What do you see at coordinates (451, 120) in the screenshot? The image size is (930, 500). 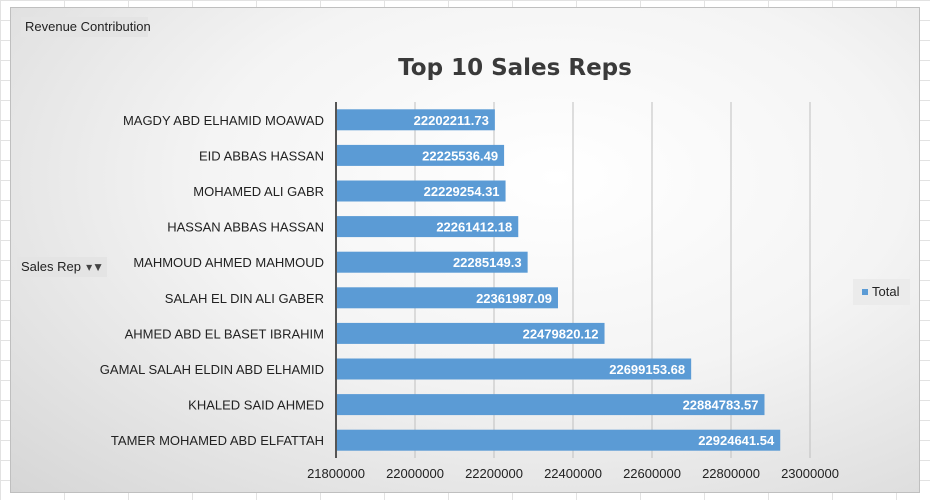 I see `data-label: 22202211.73` at bounding box center [451, 120].